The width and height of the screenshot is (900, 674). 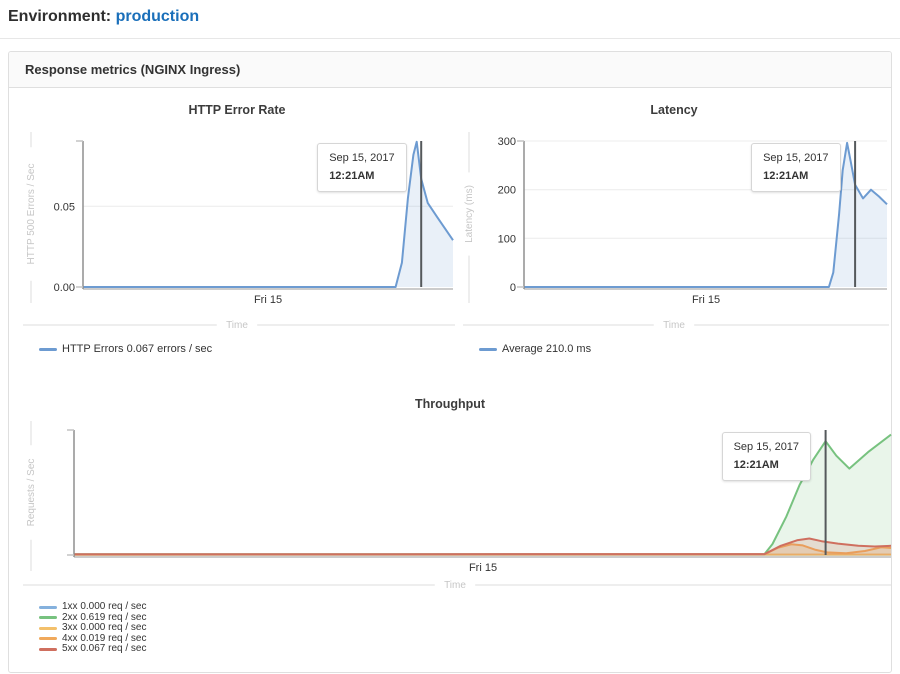 What do you see at coordinates (237, 110) in the screenshot?
I see `chart-title: HTTP Error Rate` at bounding box center [237, 110].